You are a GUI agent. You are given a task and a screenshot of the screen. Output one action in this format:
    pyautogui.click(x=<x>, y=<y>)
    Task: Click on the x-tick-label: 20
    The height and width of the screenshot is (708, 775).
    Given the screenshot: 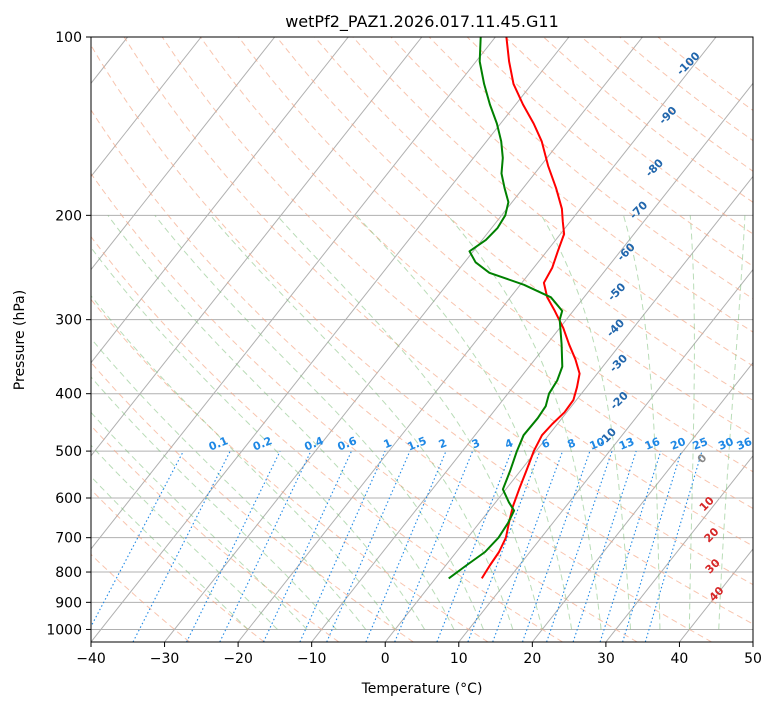 What is the action you would take?
    pyautogui.click(x=532, y=659)
    